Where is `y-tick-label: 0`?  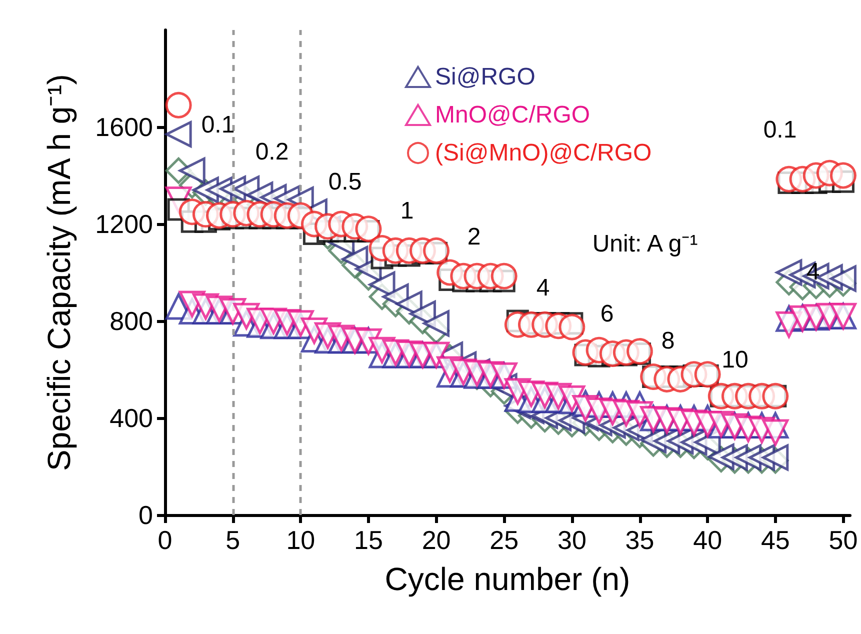 y-tick-label: 0 is located at coordinates (145, 515).